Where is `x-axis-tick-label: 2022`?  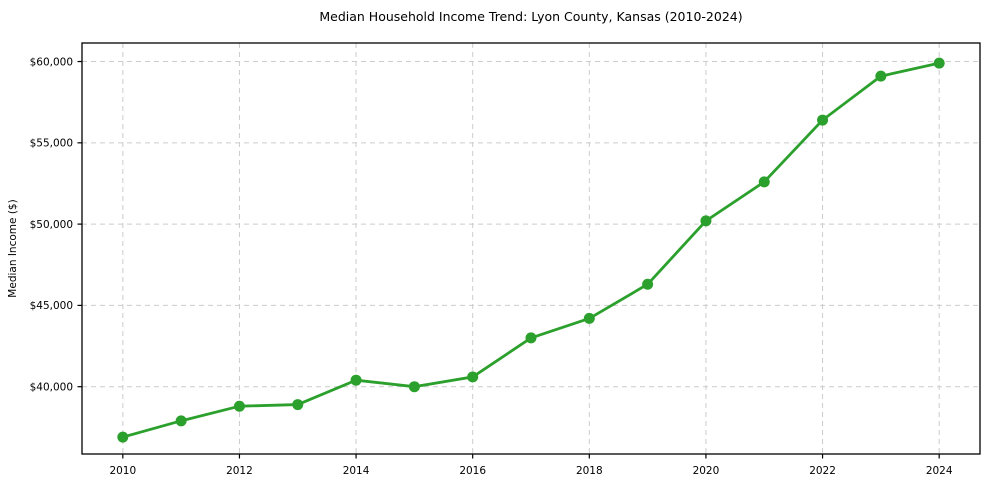
x-axis-tick-label: 2022 is located at coordinates (822, 471).